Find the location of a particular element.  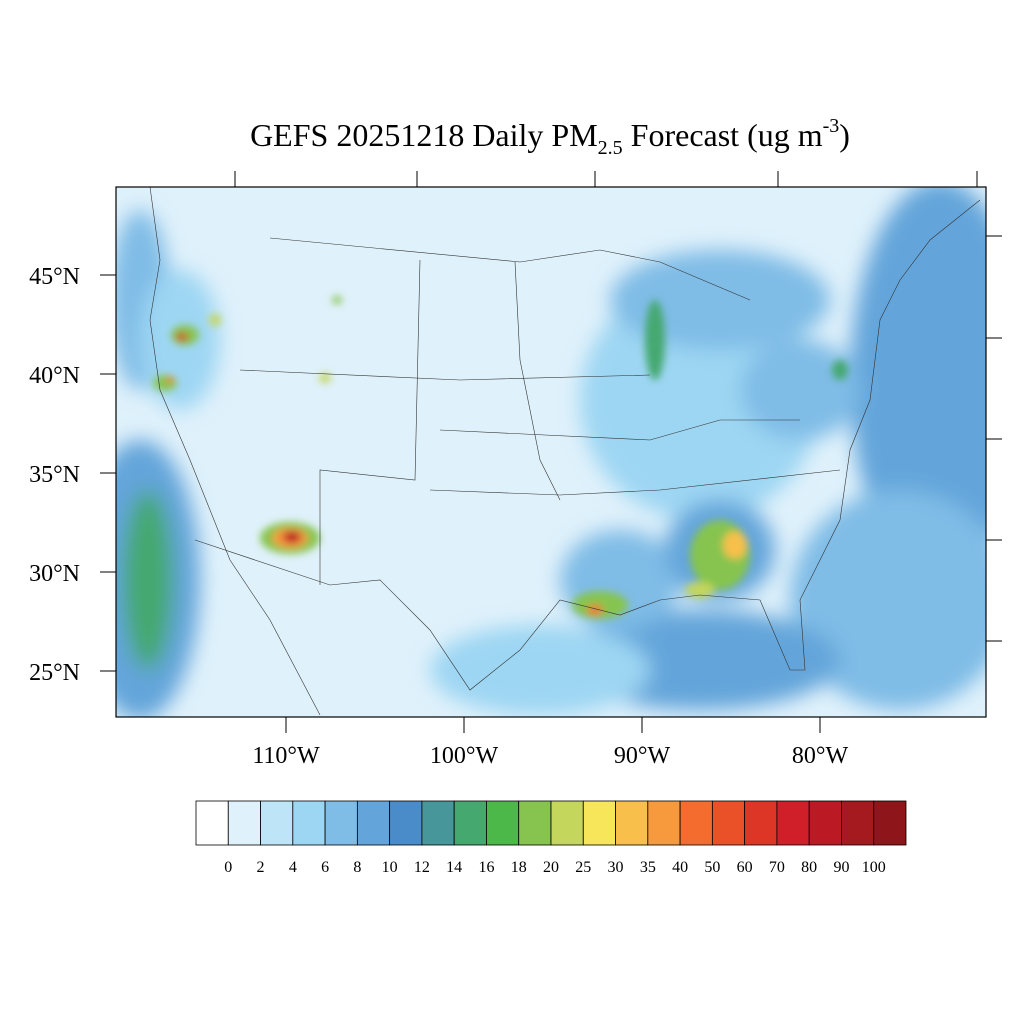

colorbar: 0 2 4 6 8 10 12 14 16 18 20 25 30 35 40 50 60 70 80 90 100 is located at coordinates (551, 838).